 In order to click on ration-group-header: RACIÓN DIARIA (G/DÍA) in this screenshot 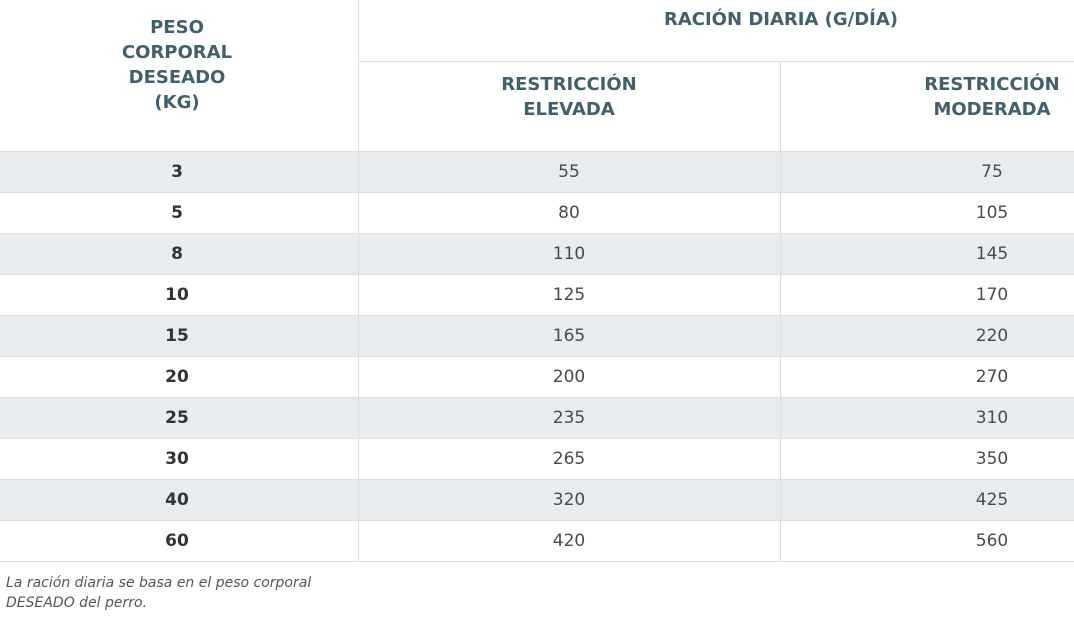, I will do `click(781, 19)`.